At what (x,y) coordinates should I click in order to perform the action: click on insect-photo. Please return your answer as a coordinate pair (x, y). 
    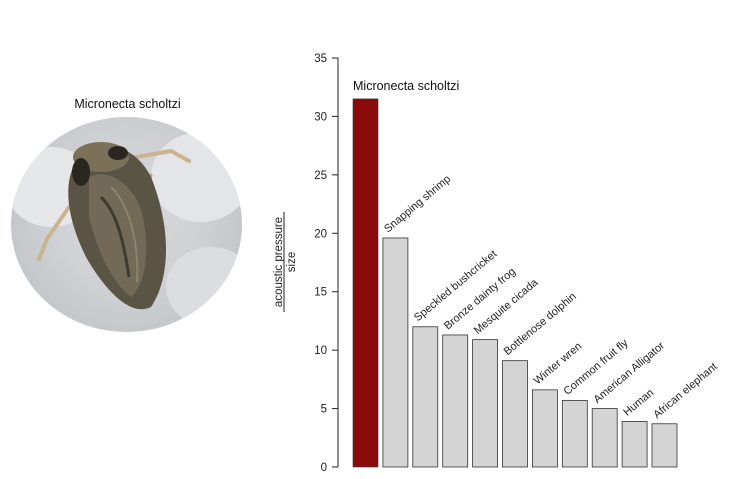
    Looking at the image, I should click on (126, 224).